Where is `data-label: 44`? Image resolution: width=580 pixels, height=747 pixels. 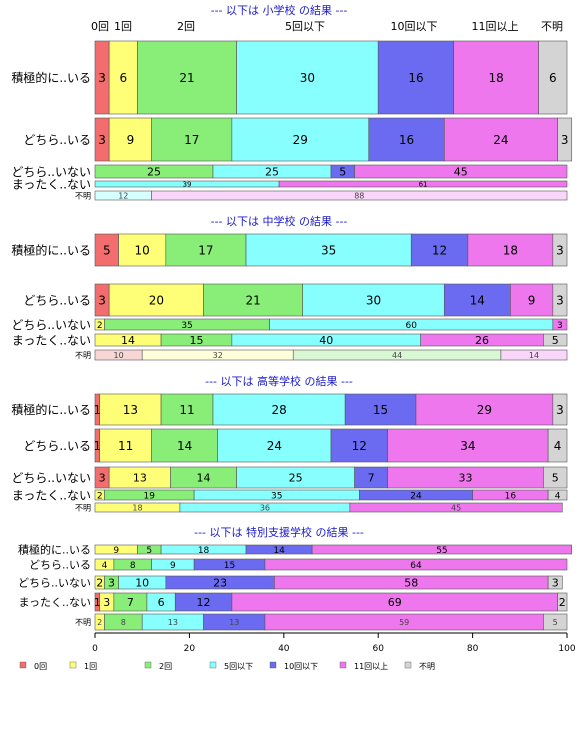 data-label: 44 is located at coordinates (397, 355).